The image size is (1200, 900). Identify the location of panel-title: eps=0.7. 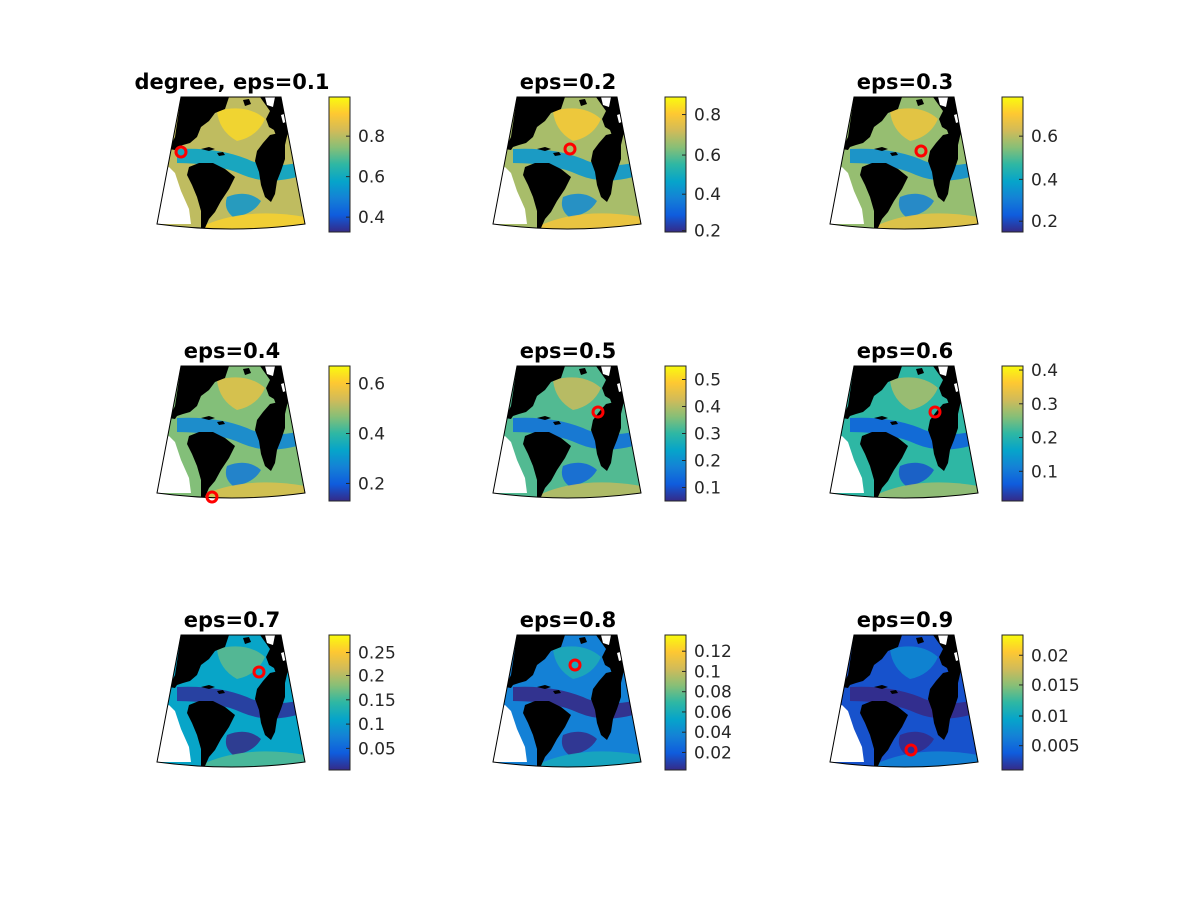
(232, 620).